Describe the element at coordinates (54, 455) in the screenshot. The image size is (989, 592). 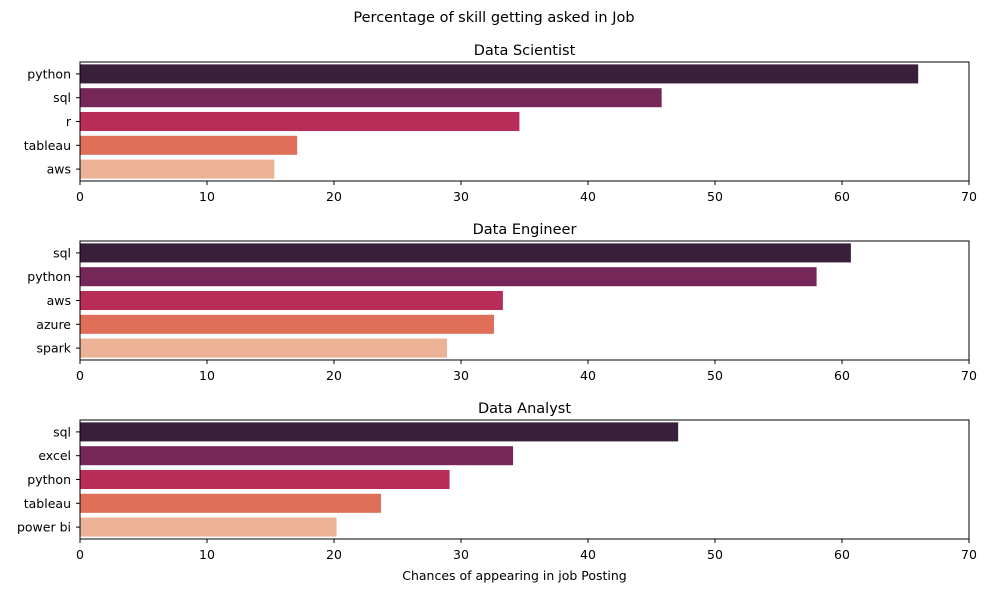
I see `y-tick-label: excel` at that location.